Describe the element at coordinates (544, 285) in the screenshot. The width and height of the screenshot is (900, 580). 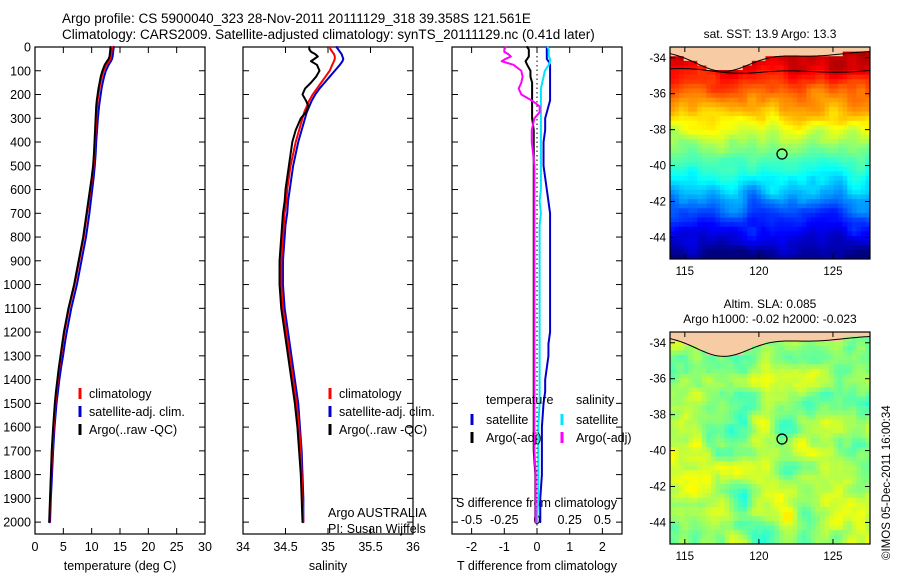
I see `difference-curve-salinitysatellite` at that location.